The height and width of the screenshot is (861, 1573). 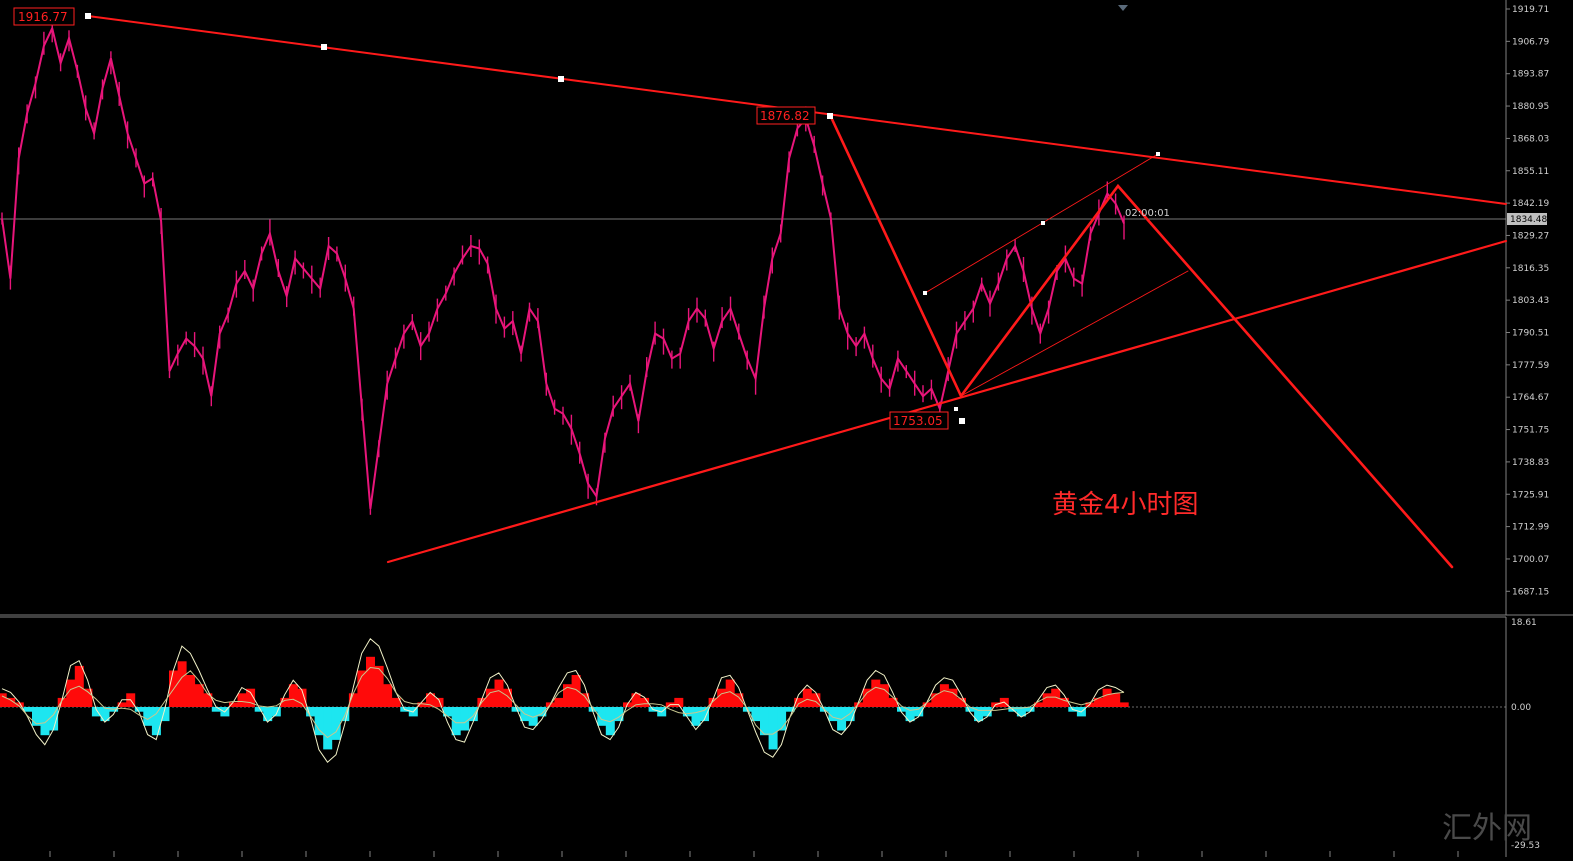 What do you see at coordinates (1530, 139) in the screenshot?
I see `price-axis-label: 1868.03` at bounding box center [1530, 139].